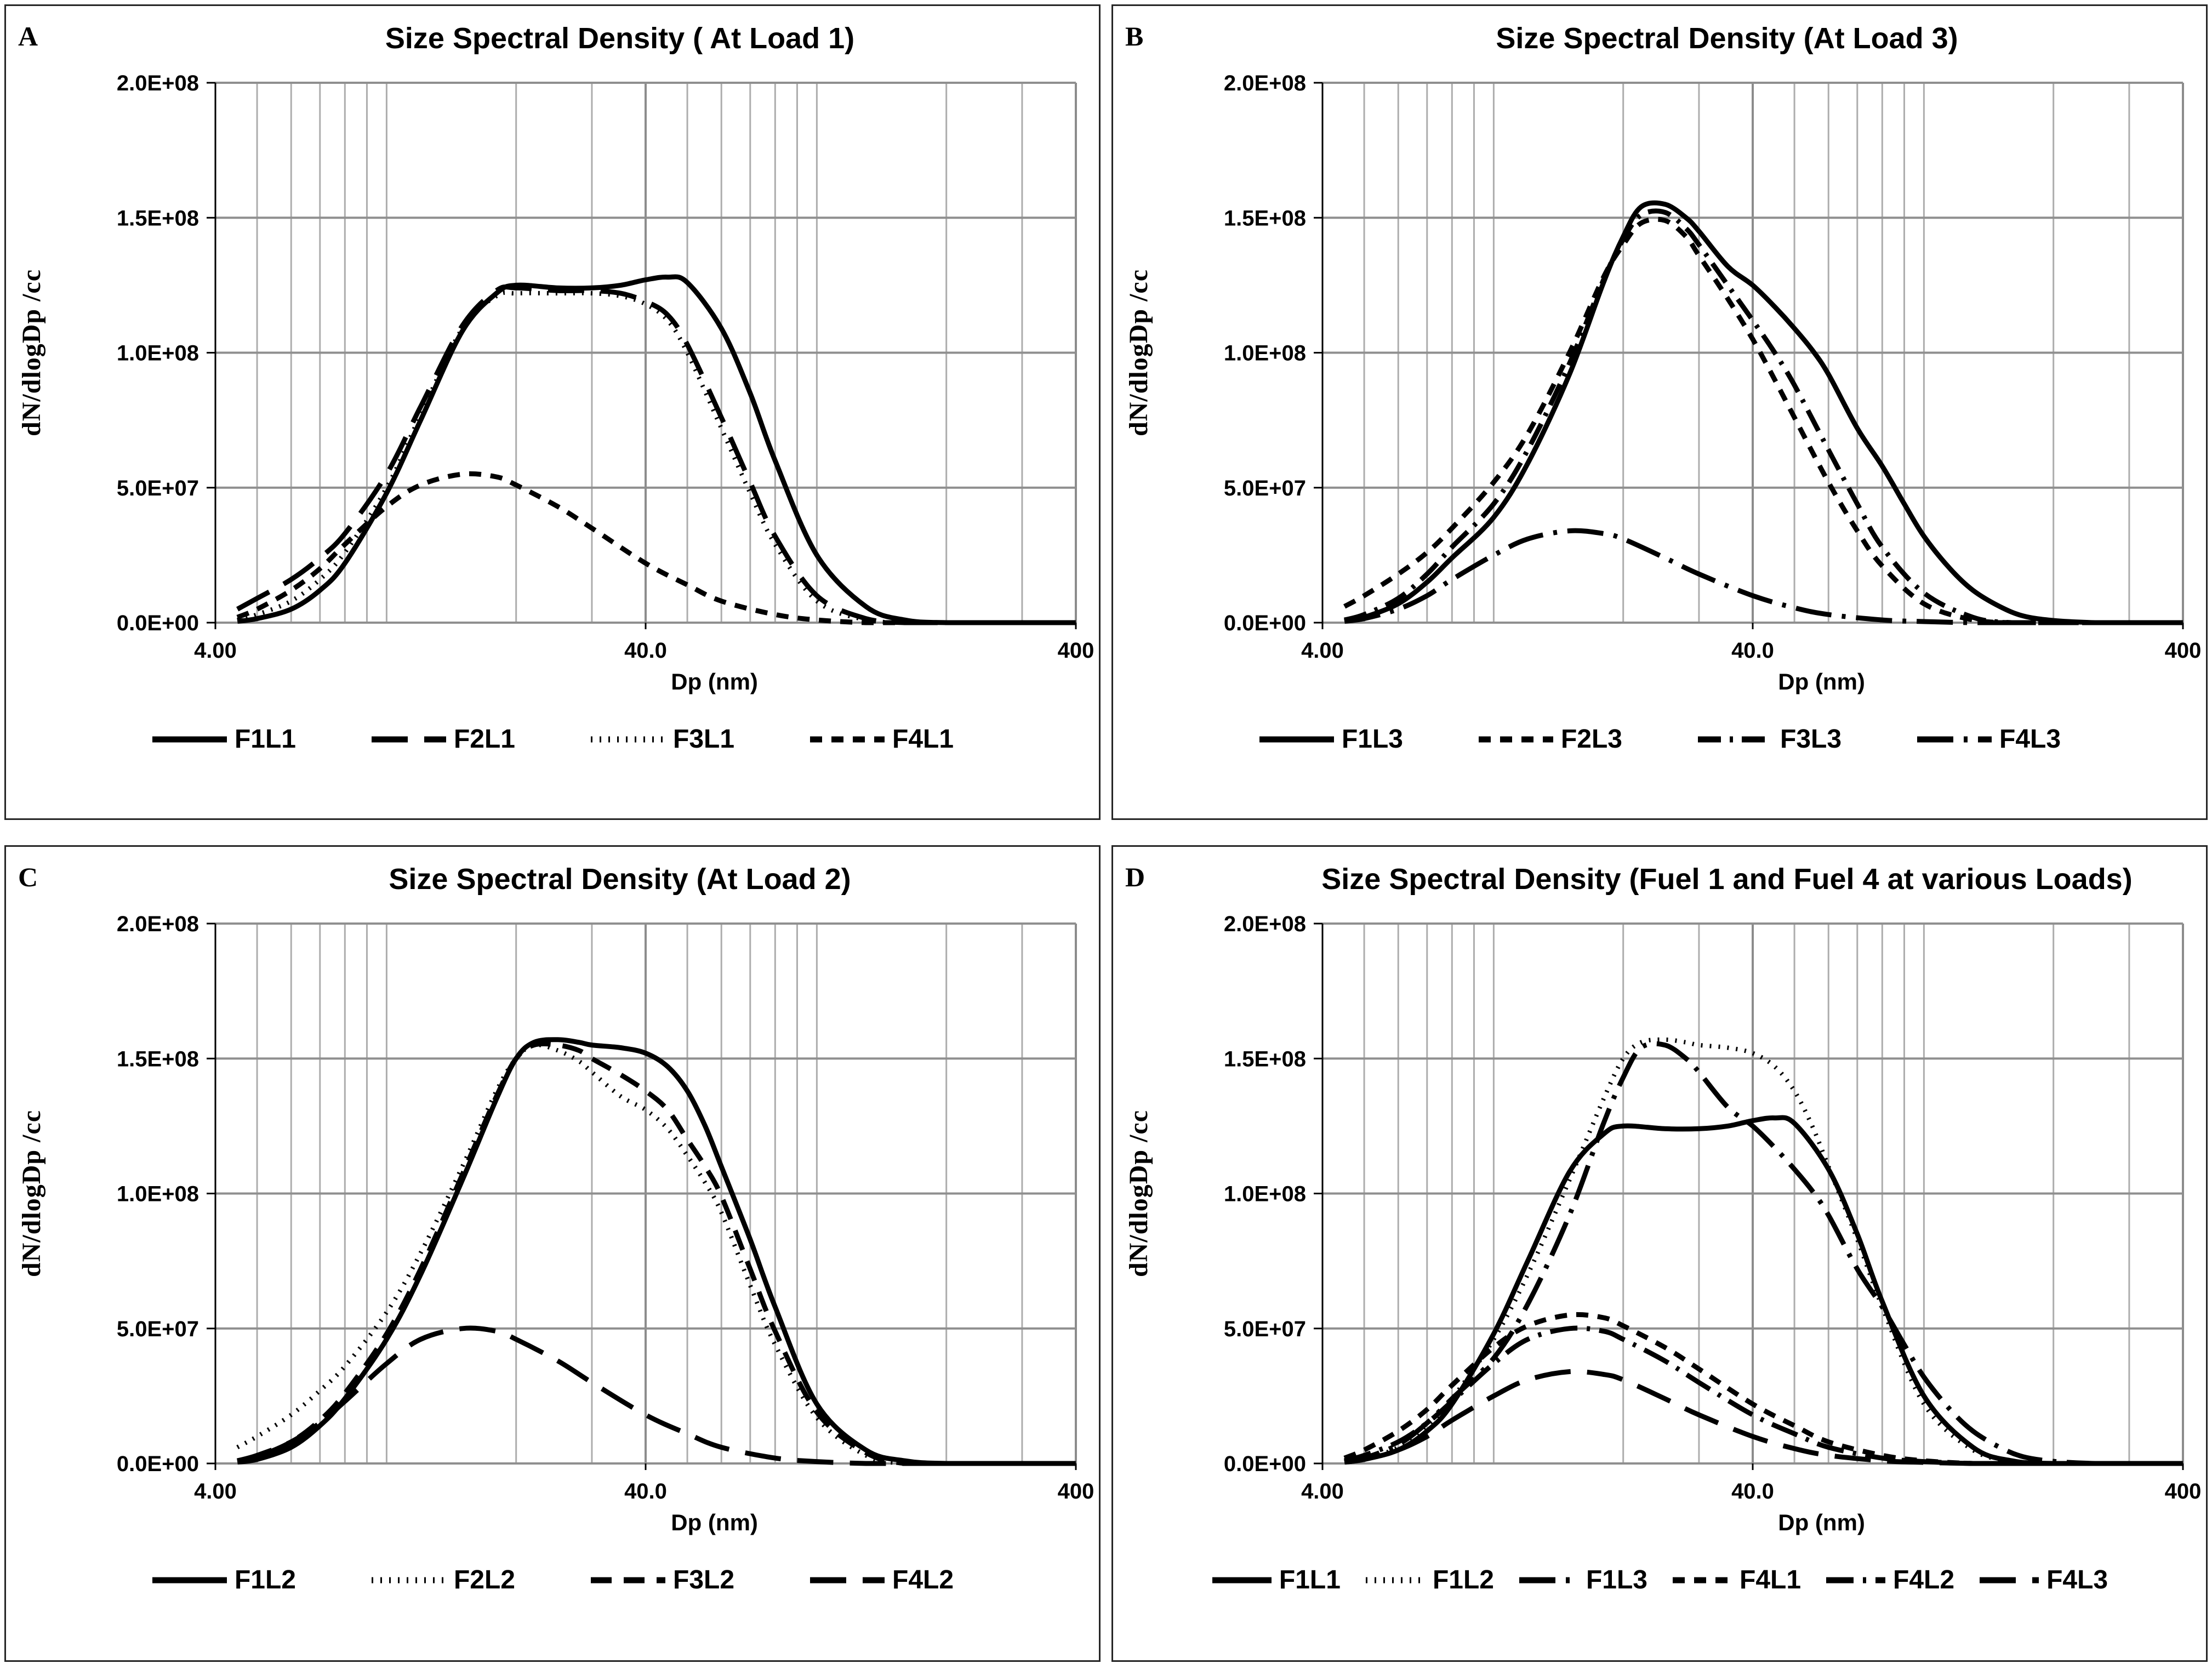 This screenshot has width=2212, height=1669. Describe the element at coordinates (1659, 739) in the screenshot. I see `legend: F1L3 F2L3 F3L3 F4L3` at that location.